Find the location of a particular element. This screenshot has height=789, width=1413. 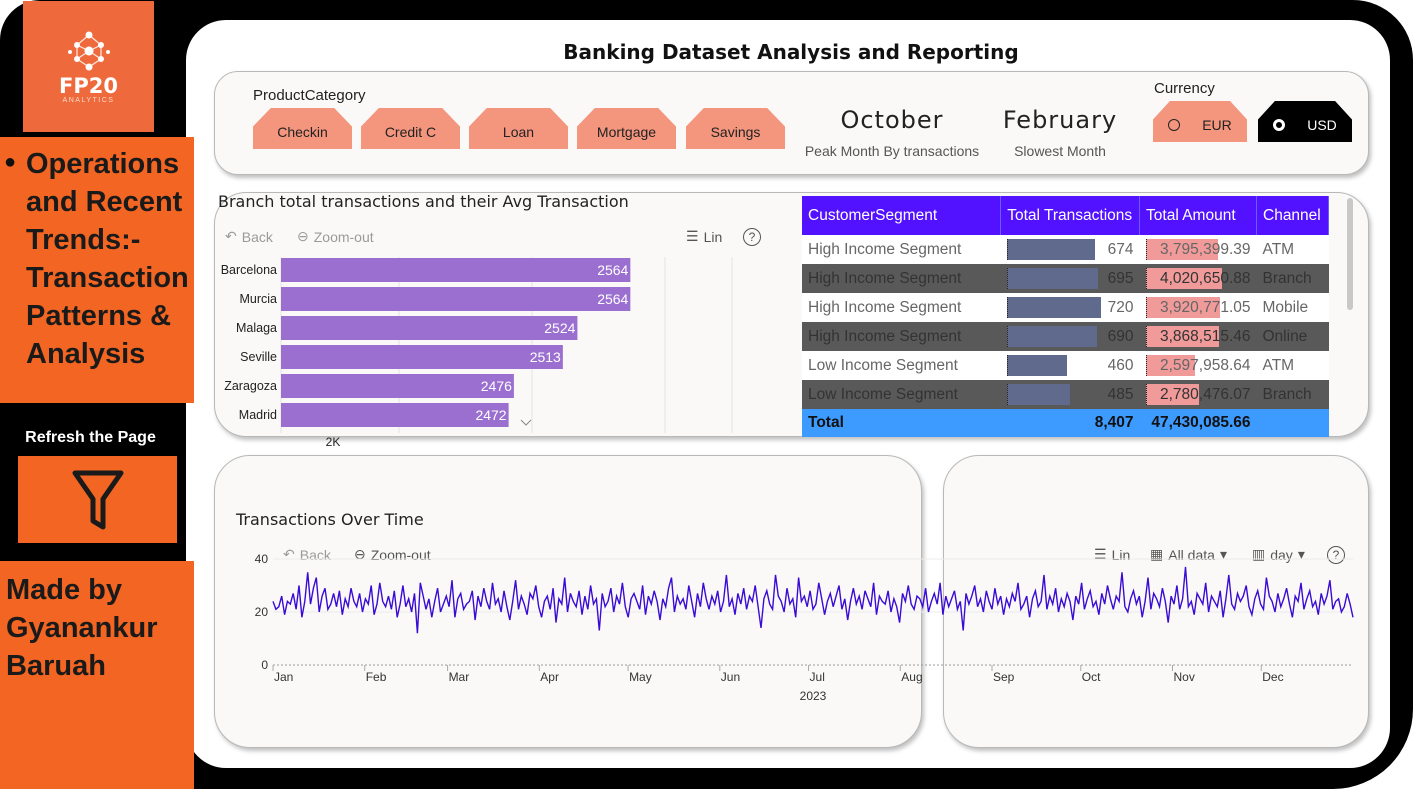

table-row: High Income Segment 720 3,920,771.05 Mobile is located at coordinates (1065, 307).